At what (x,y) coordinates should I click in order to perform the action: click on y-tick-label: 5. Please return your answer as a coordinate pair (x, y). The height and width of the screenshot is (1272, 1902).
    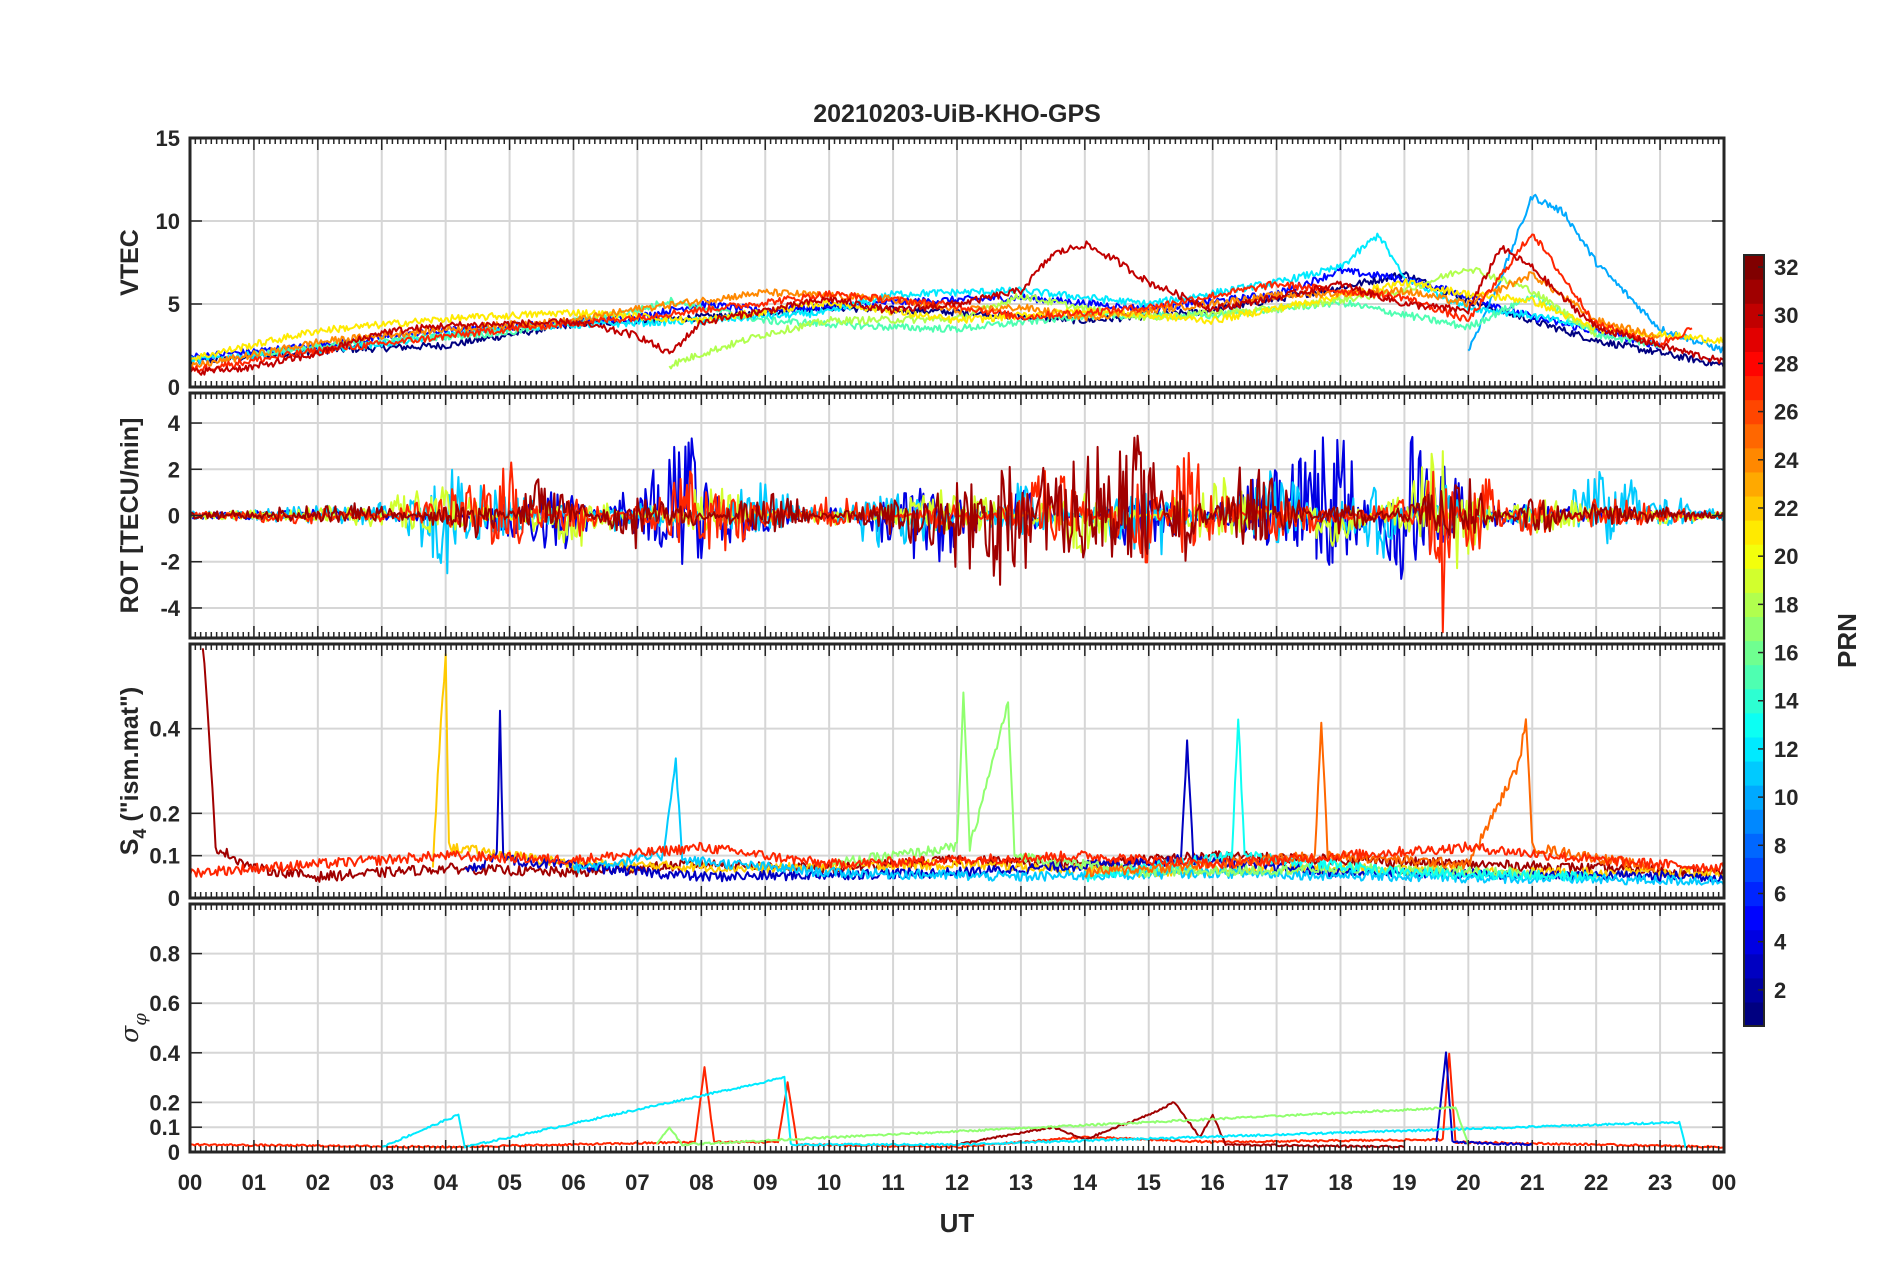
    Looking at the image, I should click on (174, 304).